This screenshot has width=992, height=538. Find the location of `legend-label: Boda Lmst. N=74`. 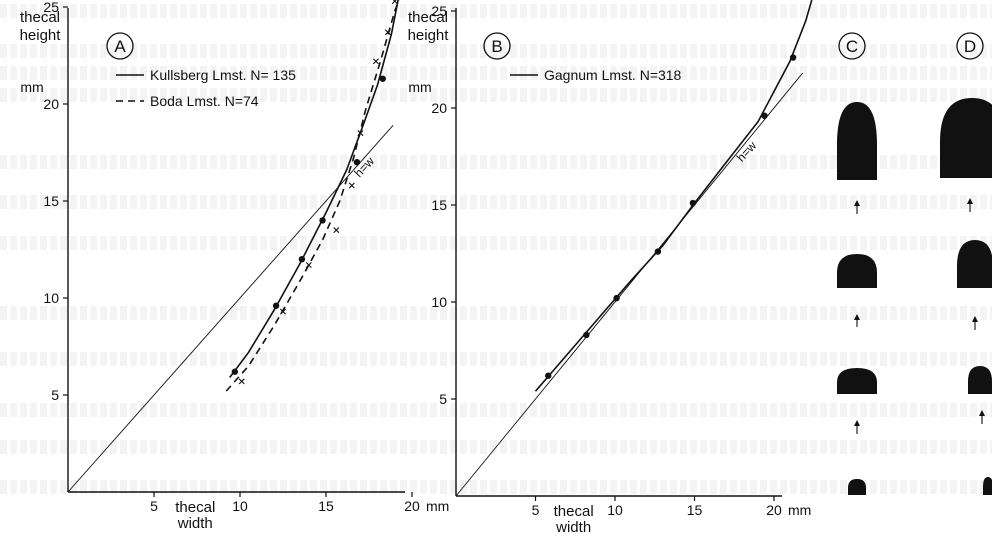

legend-label: Boda Lmst. N=74 is located at coordinates (204, 101).